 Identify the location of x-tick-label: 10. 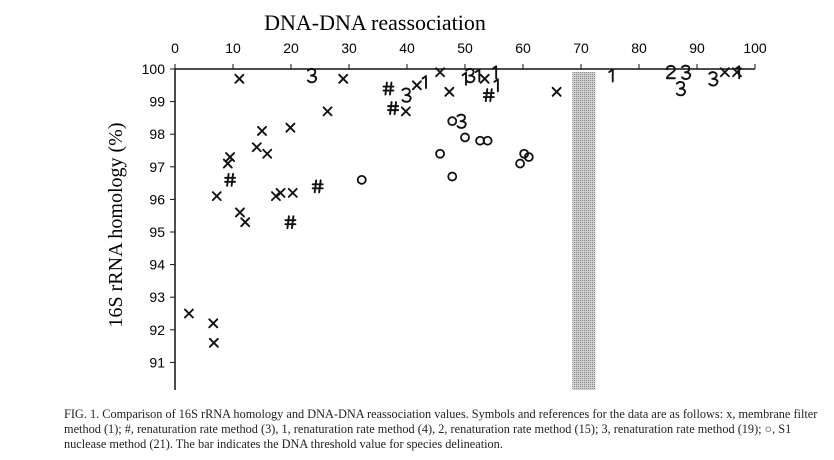
(233, 48).